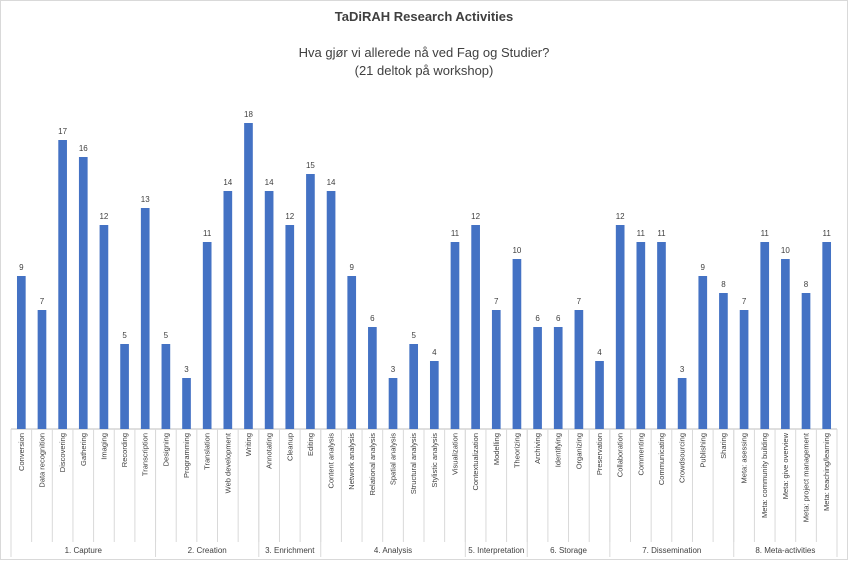 This screenshot has width=848, height=564. Describe the element at coordinates (207, 451) in the screenshot. I see `category-label: Translation` at that location.